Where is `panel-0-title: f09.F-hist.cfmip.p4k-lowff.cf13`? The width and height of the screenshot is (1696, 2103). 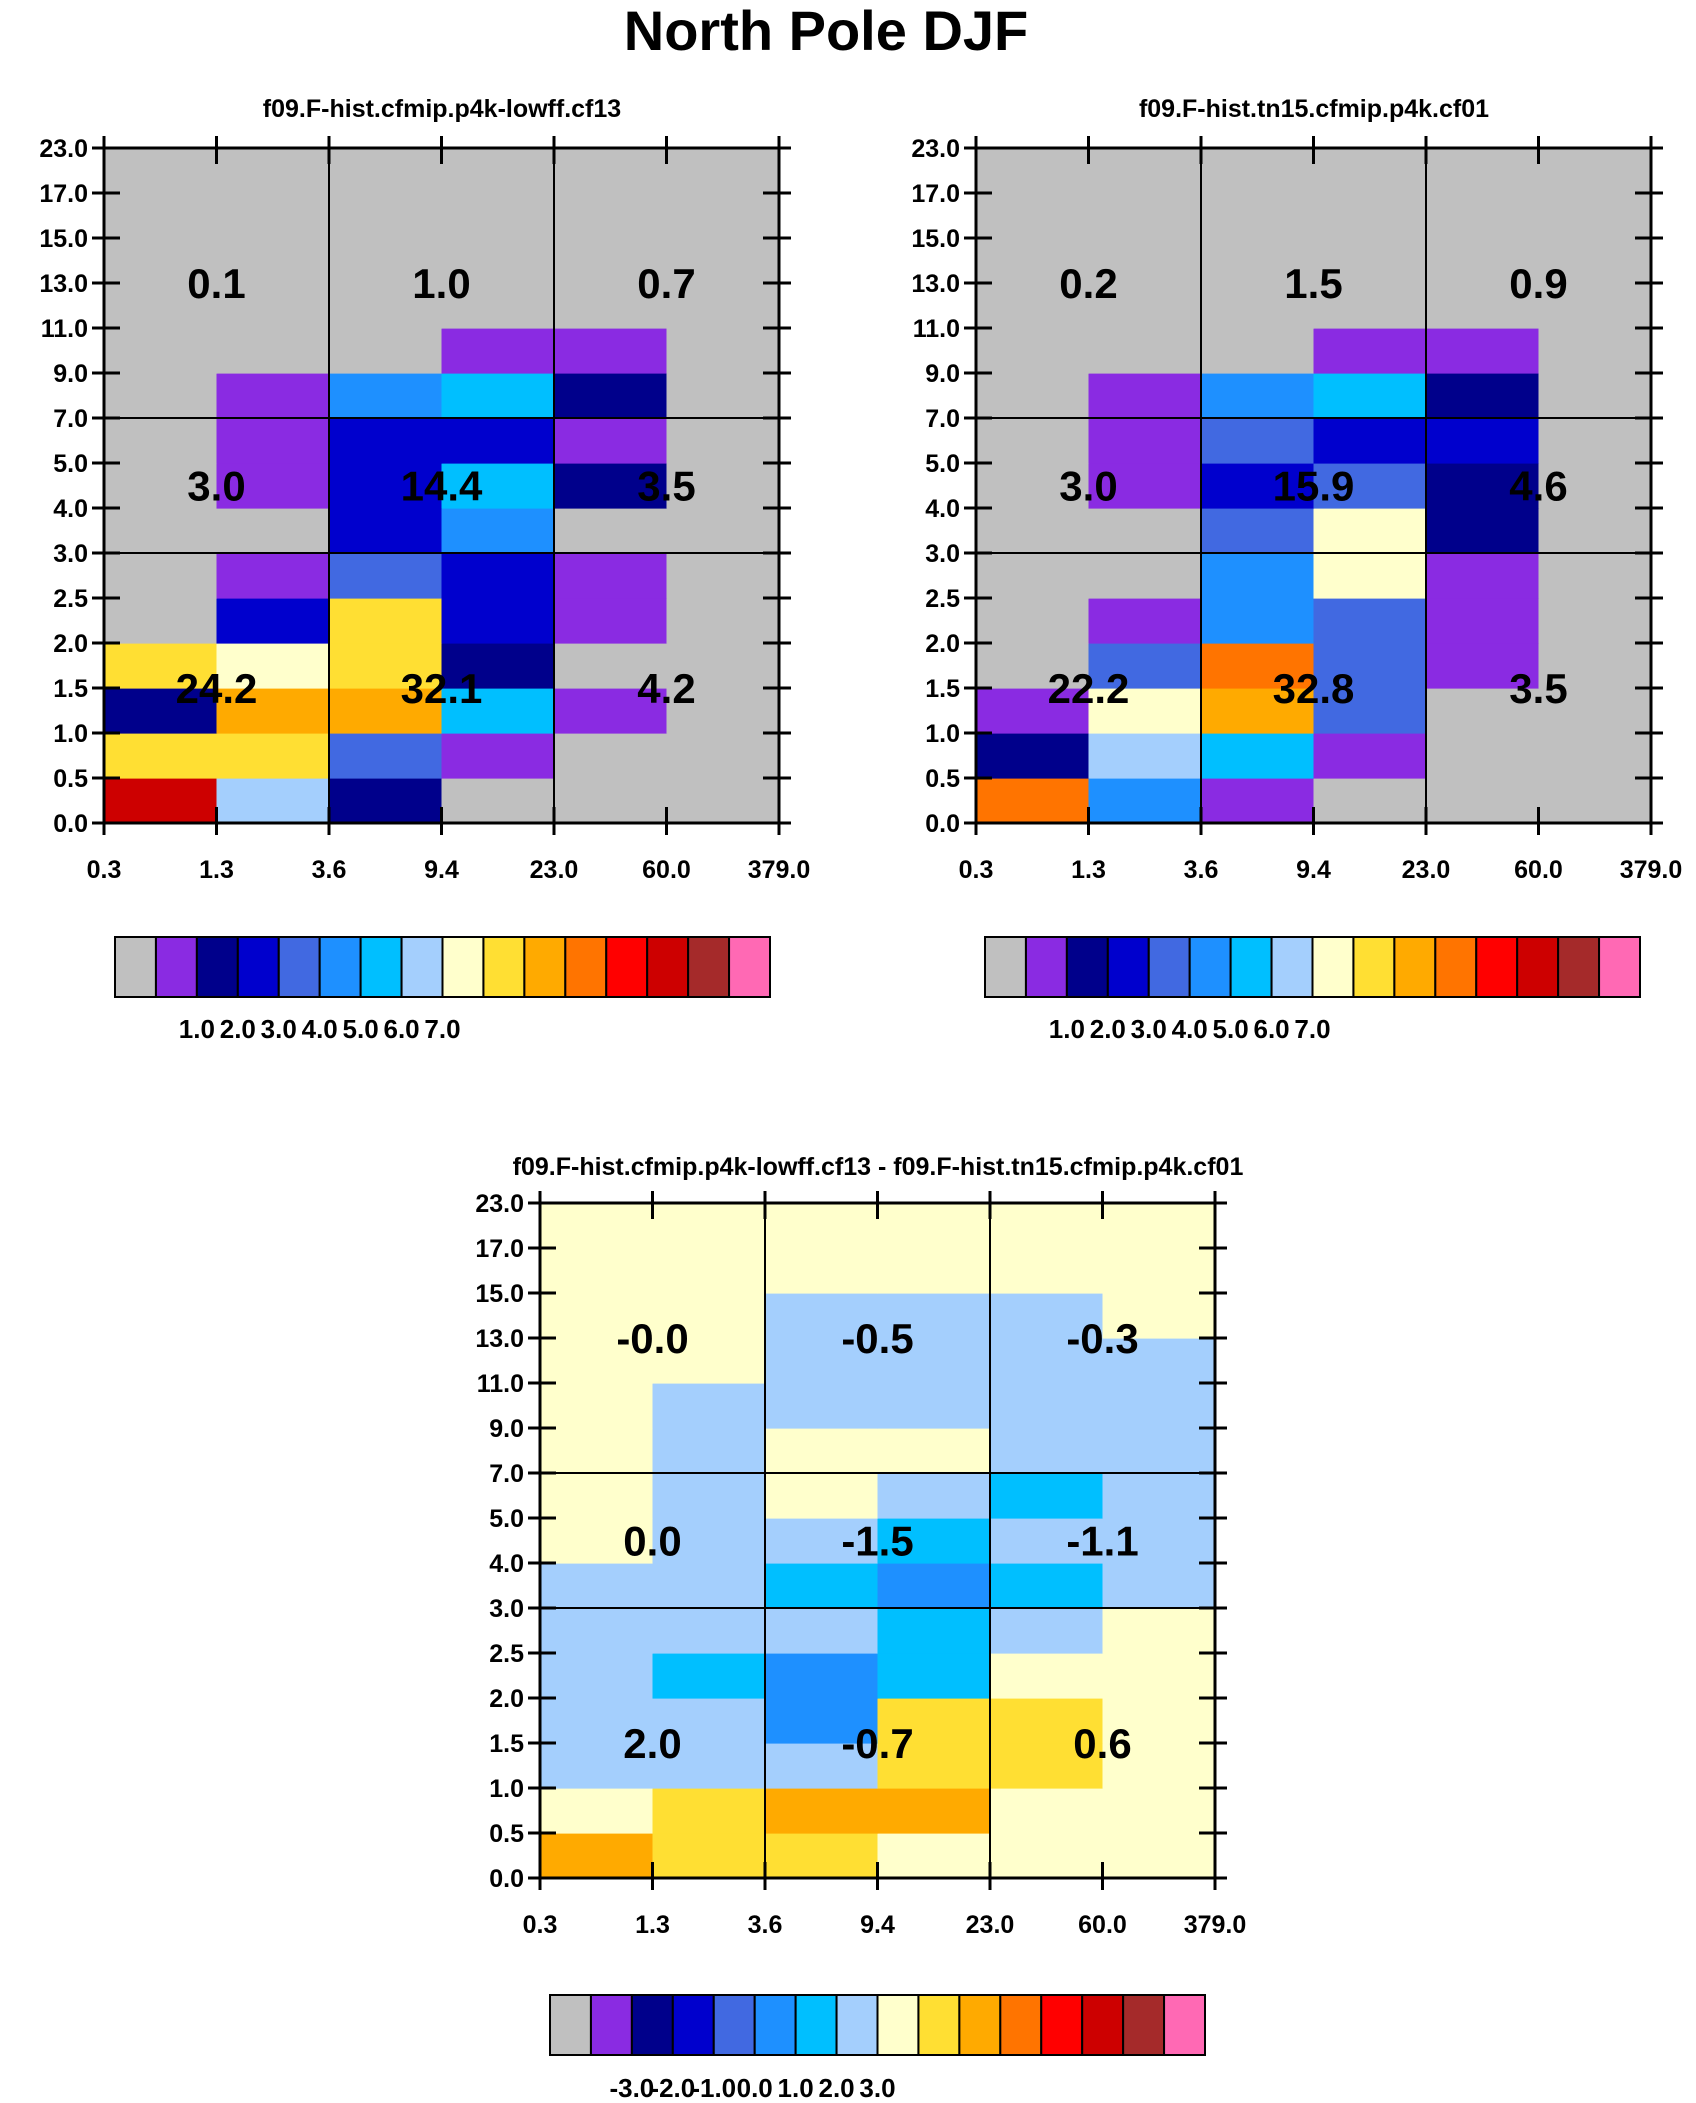 panel-0-title: f09.F-hist.cfmip.p4k-lowff.cf13 is located at coordinates (442, 109).